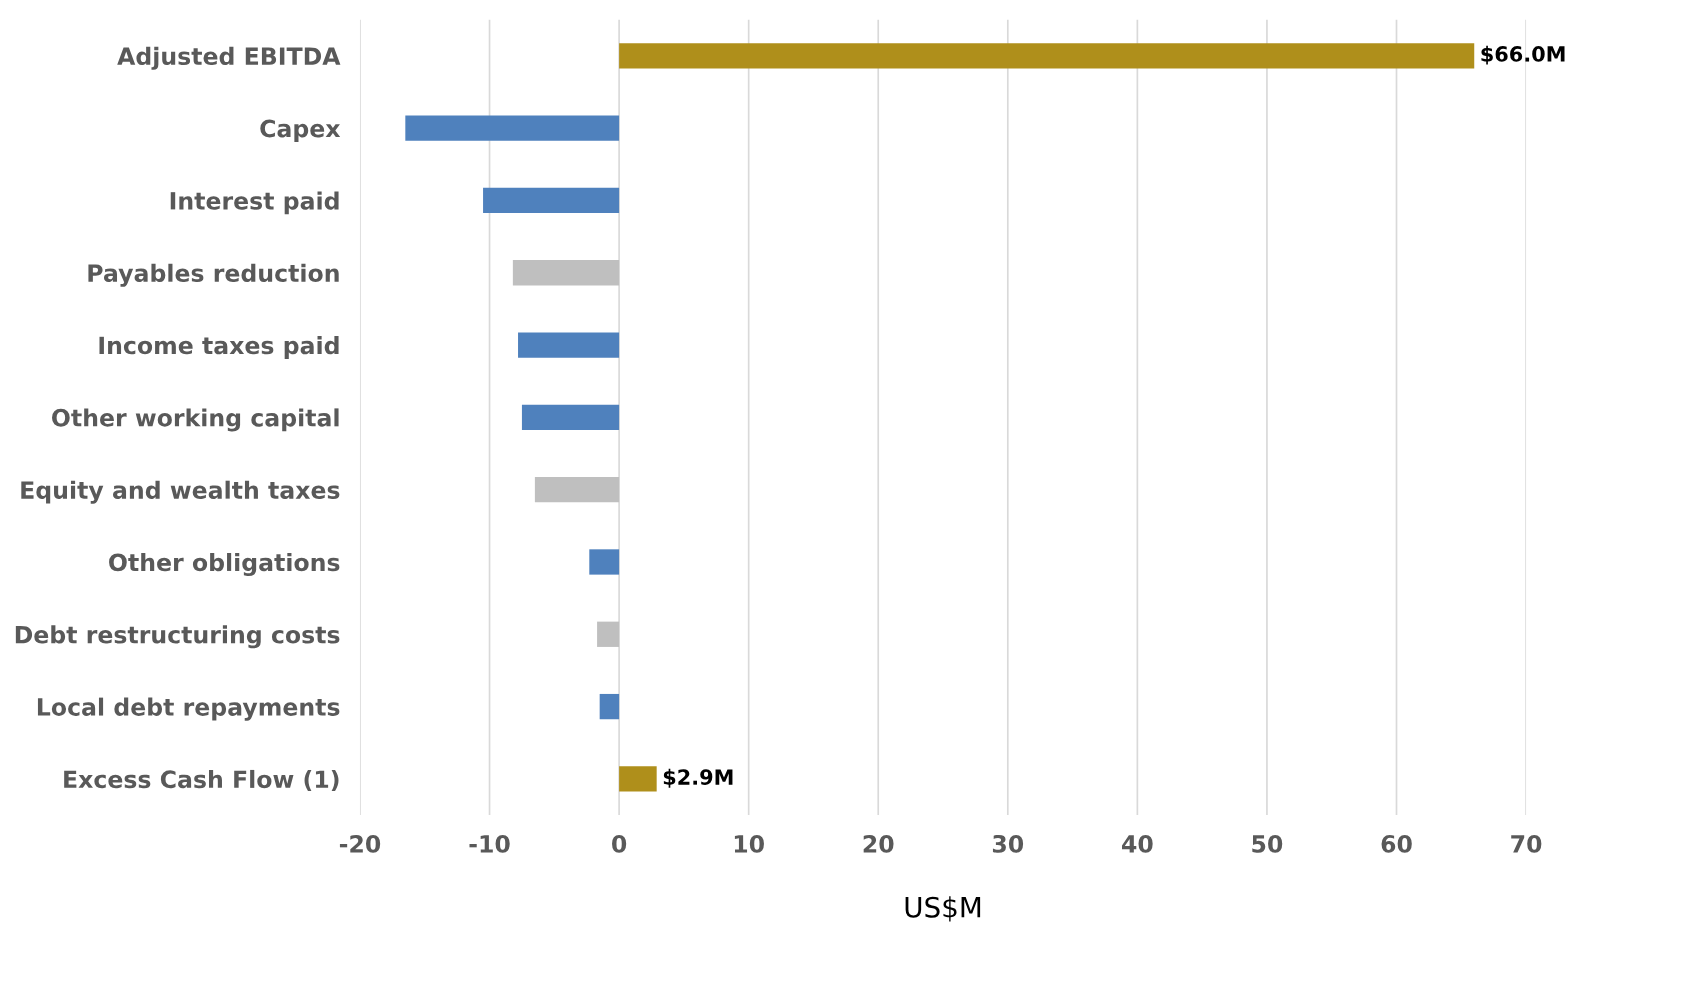  Describe the element at coordinates (195, 420) in the screenshot. I see `y-tick-label: Other working capital` at that location.